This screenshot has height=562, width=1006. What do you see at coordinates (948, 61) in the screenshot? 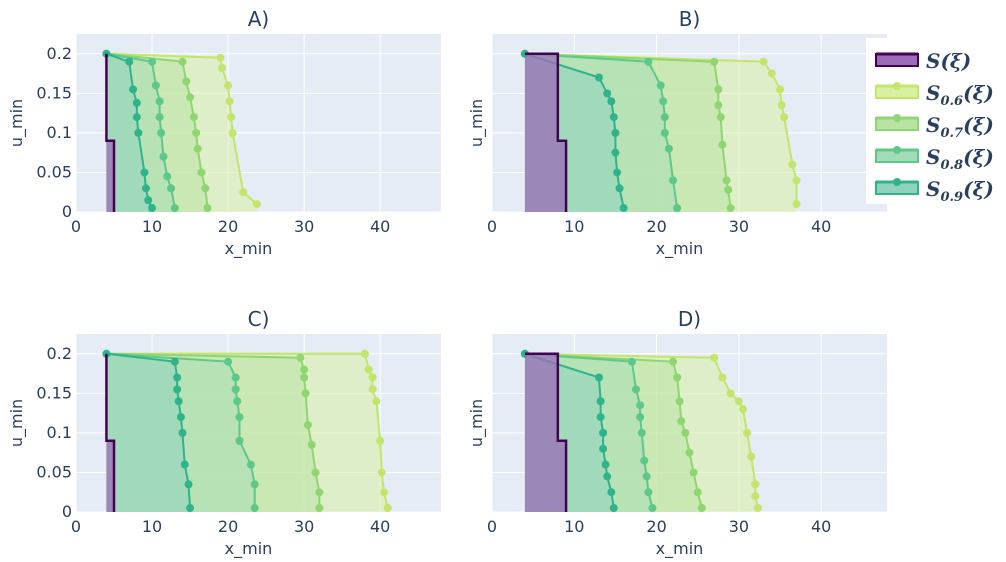
I see `legend-label: S(ξ)` at bounding box center [948, 61].